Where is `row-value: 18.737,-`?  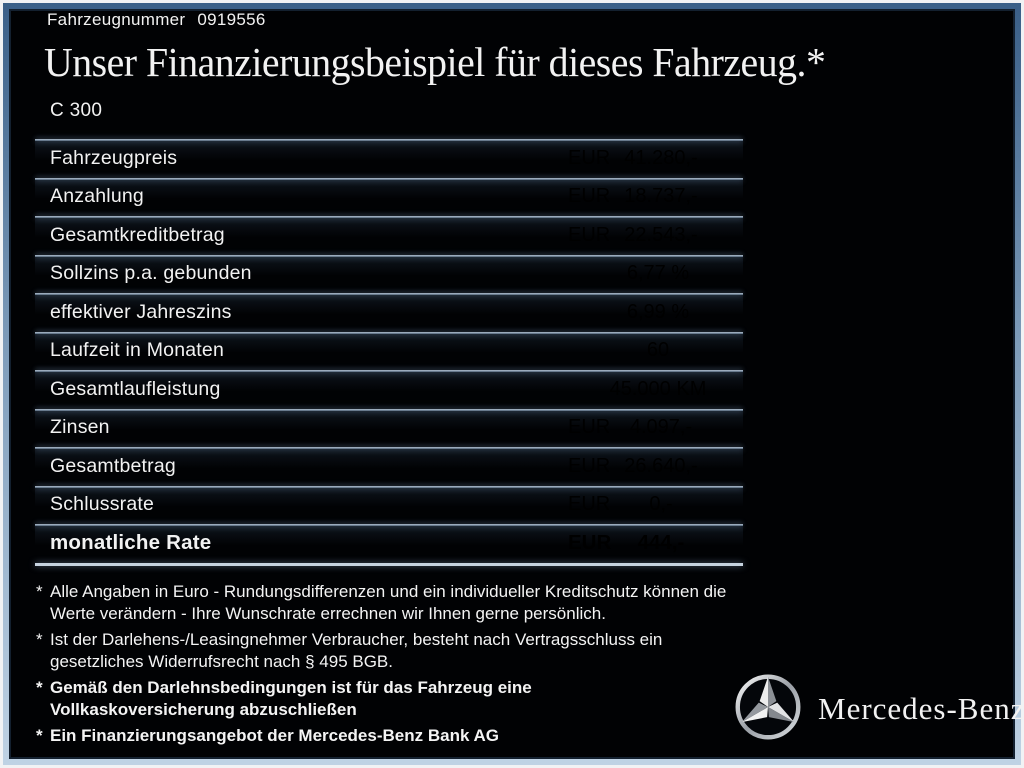
row-value: 18.737,- is located at coordinates (661, 196).